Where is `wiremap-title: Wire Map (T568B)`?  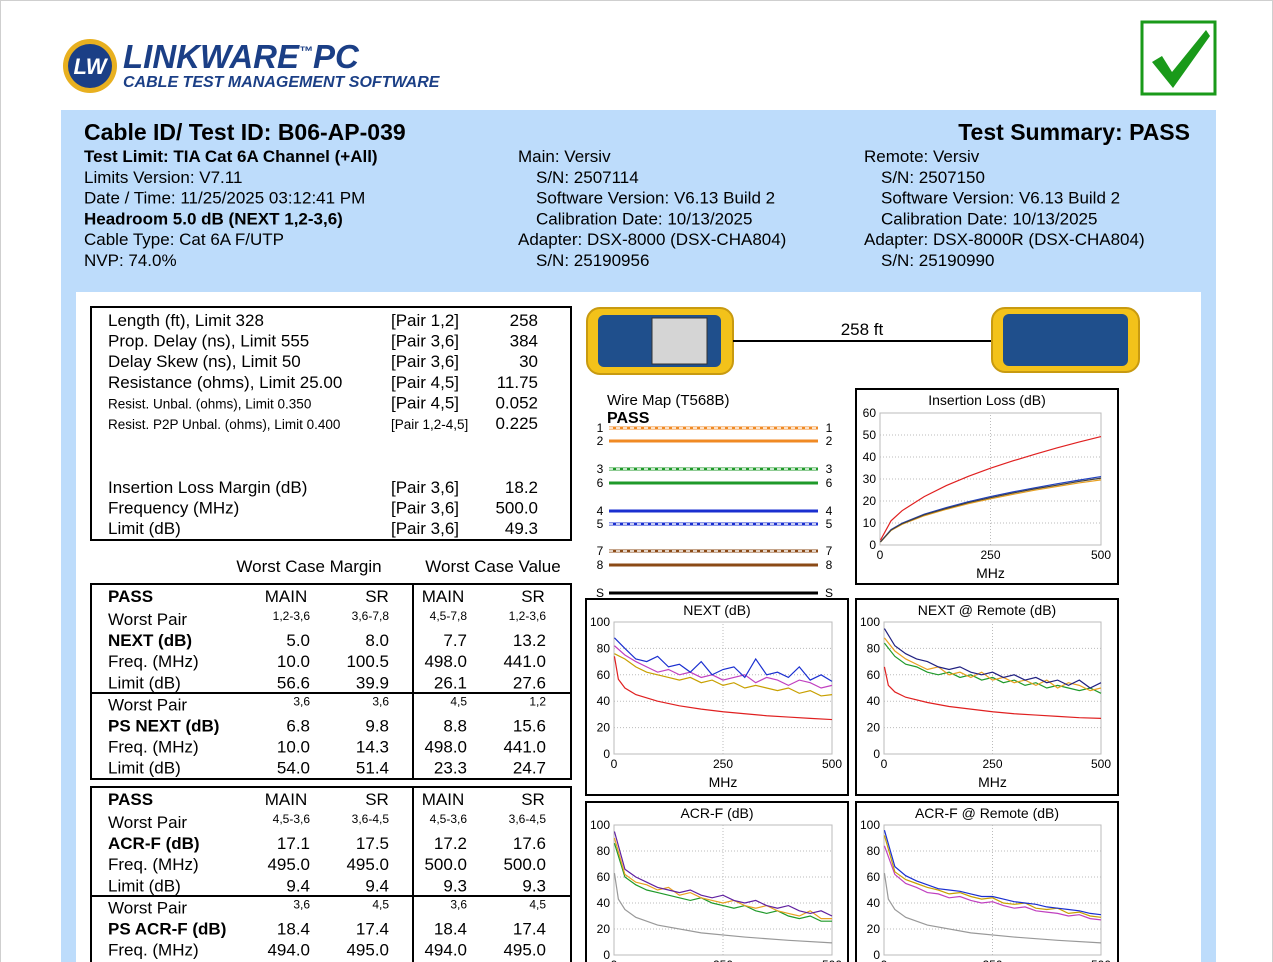 wiremap-title: Wire Map (T568B) is located at coordinates (668, 400).